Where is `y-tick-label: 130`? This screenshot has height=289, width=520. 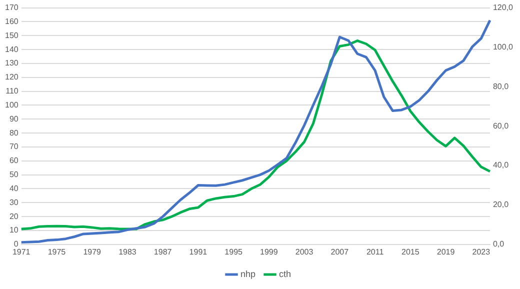
y-tick-label: 130 is located at coordinates (11, 63).